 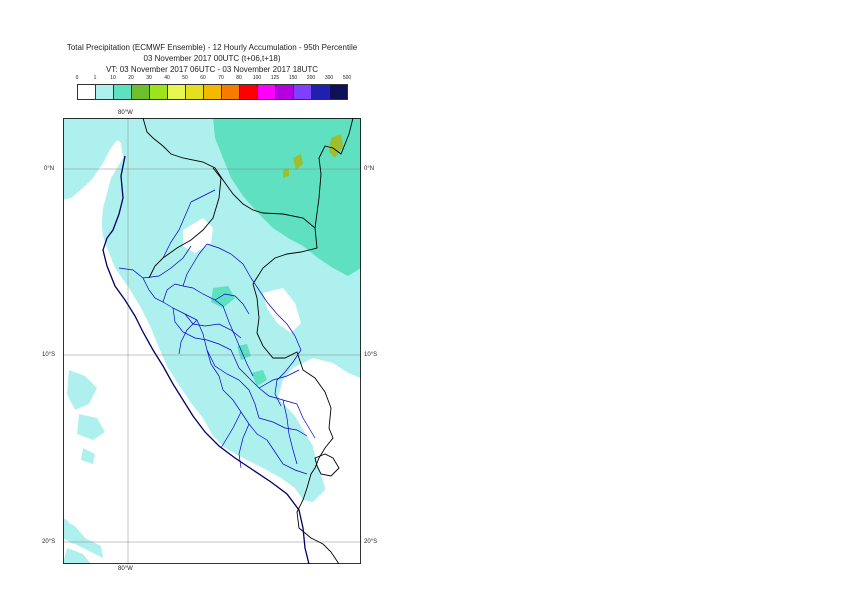 I want to click on lat-label-right-10s: 10°S, so click(x=371, y=355).